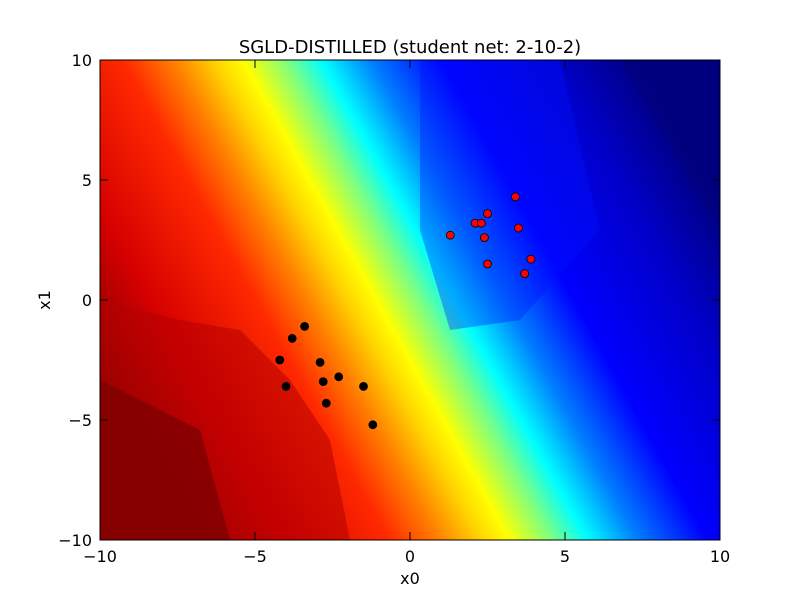  What do you see at coordinates (44, 300) in the screenshot?
I see `y-axis-label: x1` at bounding box center [44, 300].